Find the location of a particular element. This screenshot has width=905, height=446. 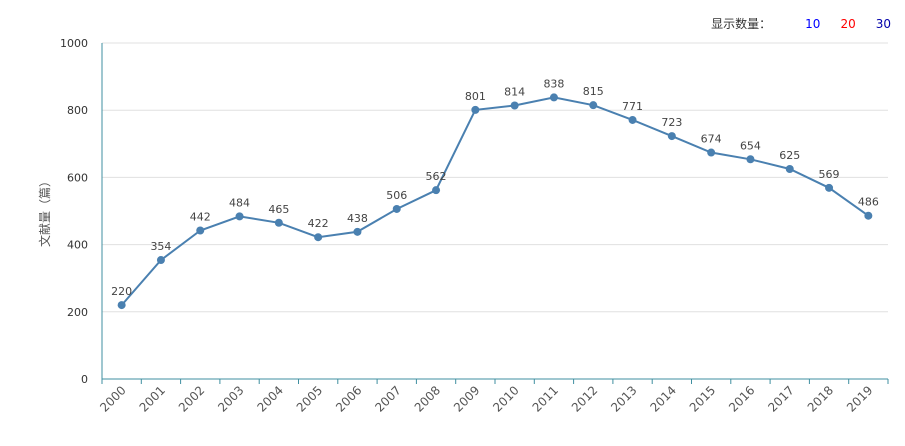

data-label: 801 is located at coordinates (475, 96).